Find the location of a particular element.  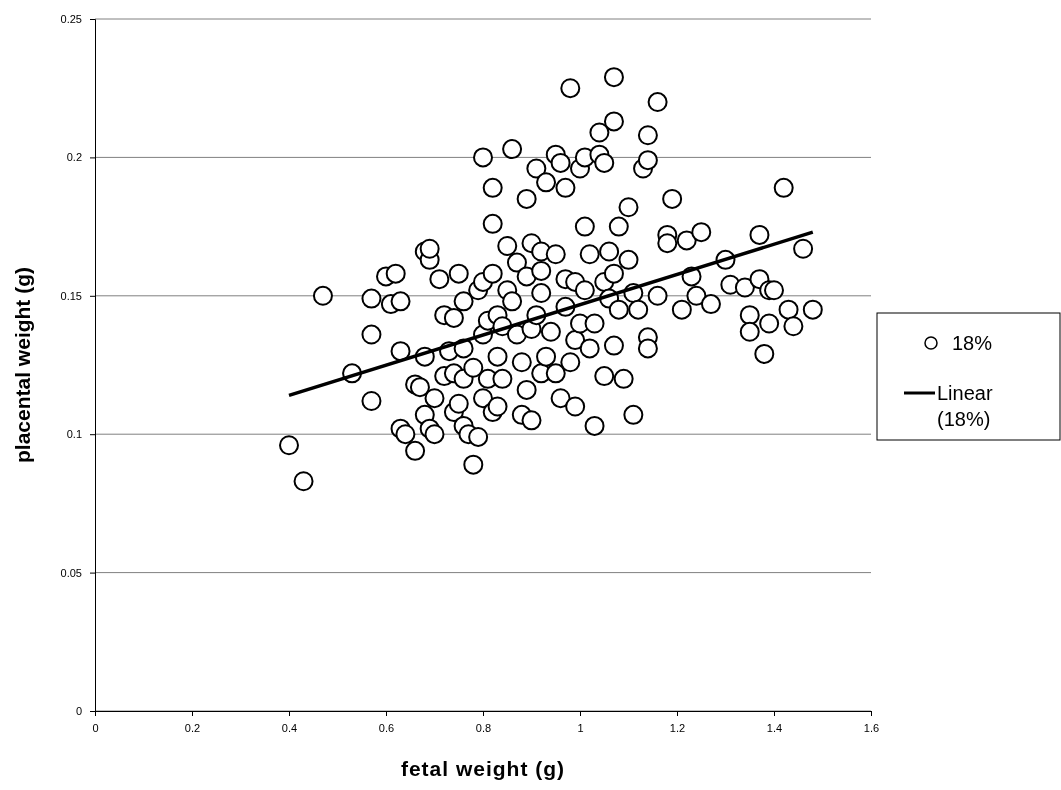

y-tick-label: 0 is located at coordinates (78, 711).